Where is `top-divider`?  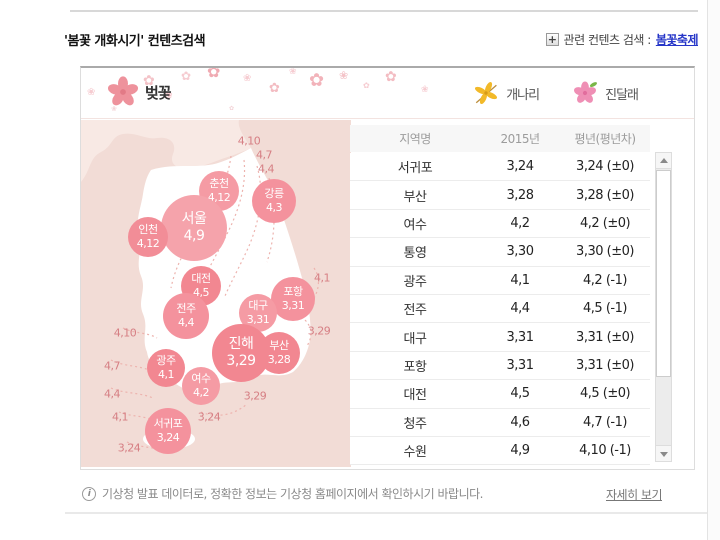
top-divider is located at coordinates (384, 11).